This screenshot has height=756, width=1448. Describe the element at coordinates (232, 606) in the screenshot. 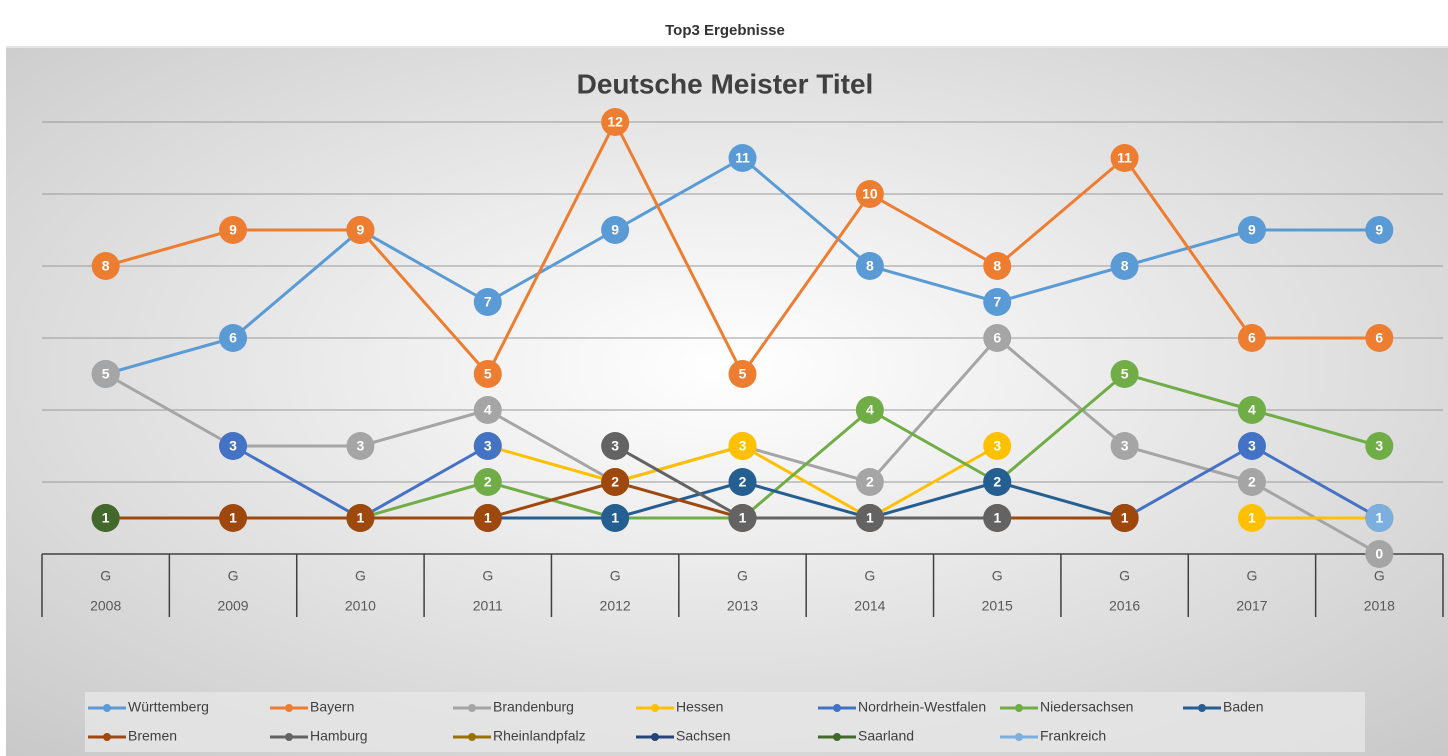

I see `x-tick-label: 2009` at that location.